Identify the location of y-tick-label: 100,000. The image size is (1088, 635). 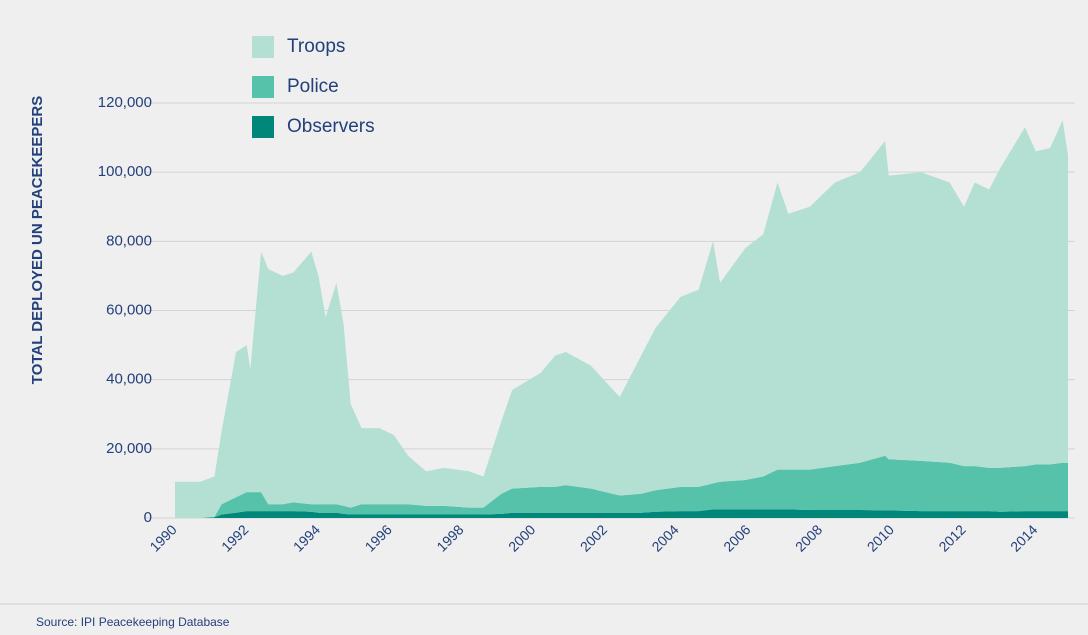
(125, 171).